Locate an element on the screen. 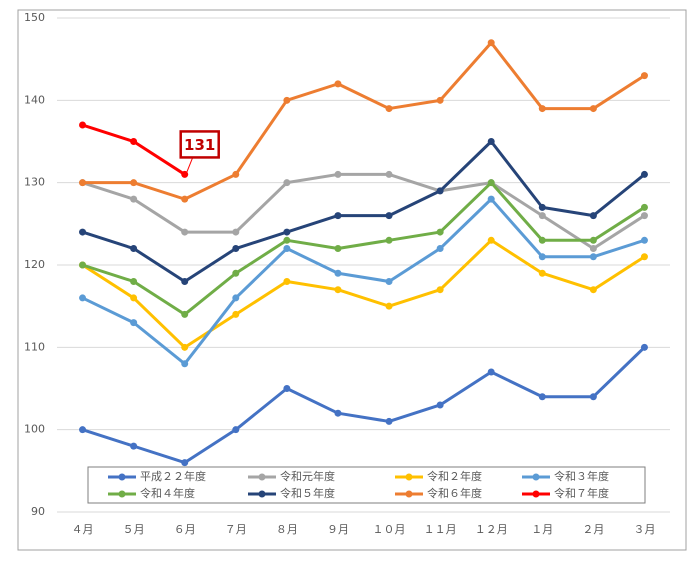 Image resolution: width=700 pixels, height=566 pixels. x-tick-label: ７月 is located at coordinates (236, 529).